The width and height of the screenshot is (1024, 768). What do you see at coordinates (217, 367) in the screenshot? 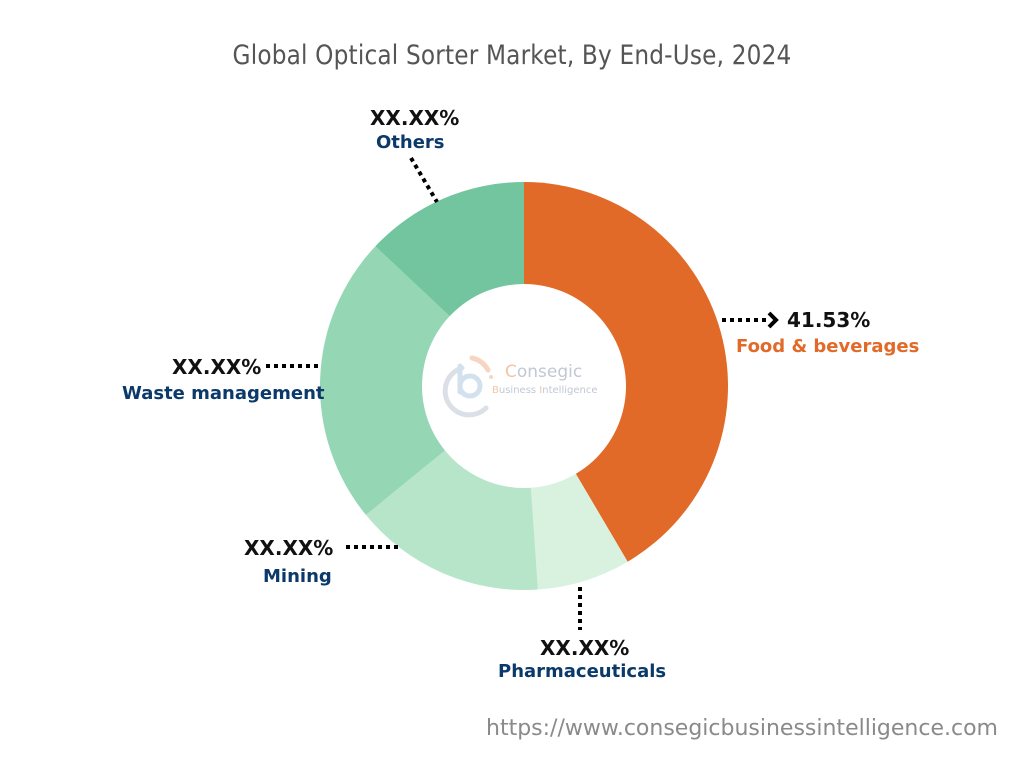
I see `waste-pct-label: XX.XX%` at bounding box center [217, 367].